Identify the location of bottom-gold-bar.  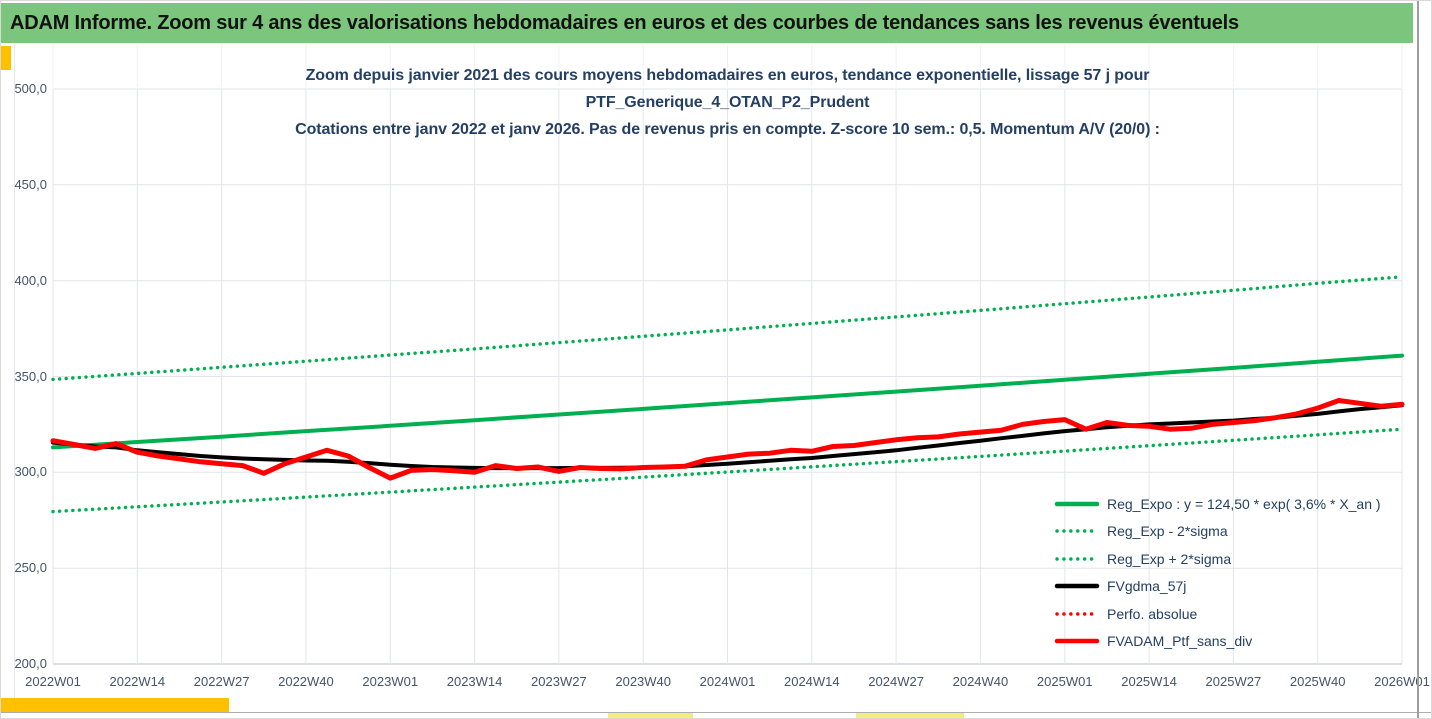
(115, 705).